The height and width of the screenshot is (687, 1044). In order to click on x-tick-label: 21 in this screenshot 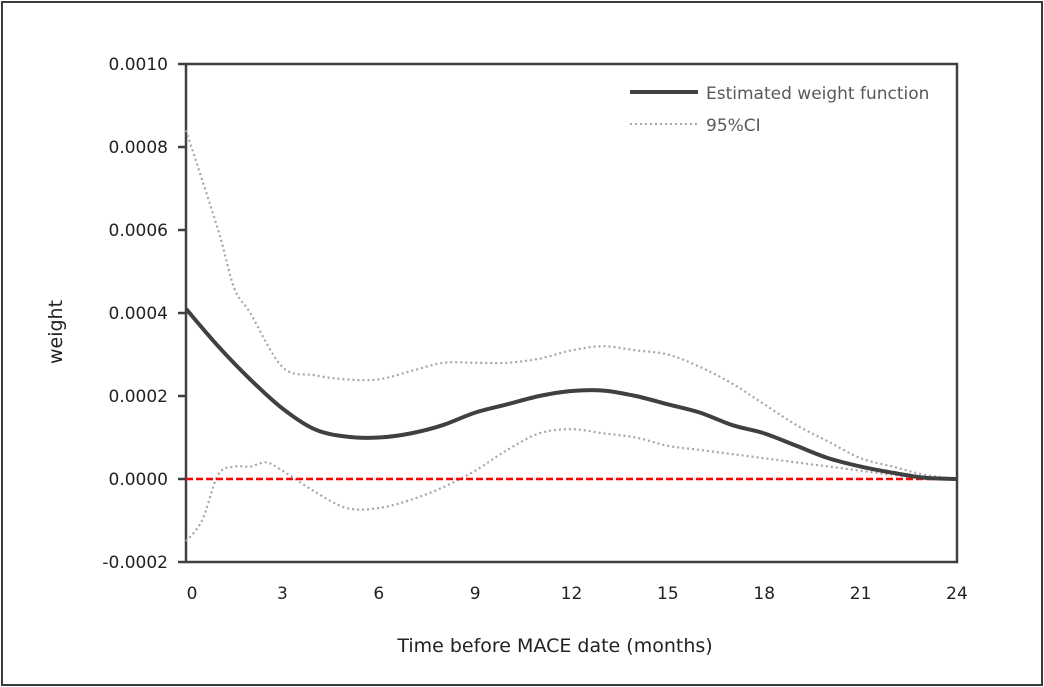, I will do `click(861, 594)`.